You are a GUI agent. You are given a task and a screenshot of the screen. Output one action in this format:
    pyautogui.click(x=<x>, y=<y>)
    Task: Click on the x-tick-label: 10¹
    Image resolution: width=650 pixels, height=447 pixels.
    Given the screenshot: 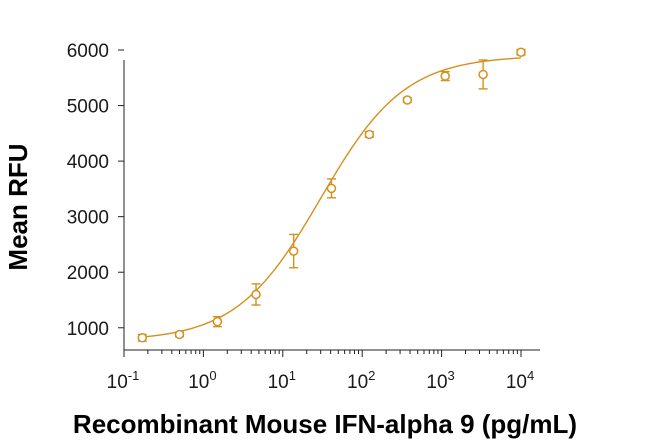 What is the action you would take?
    pyautogui.click(x=282, y=380)
    